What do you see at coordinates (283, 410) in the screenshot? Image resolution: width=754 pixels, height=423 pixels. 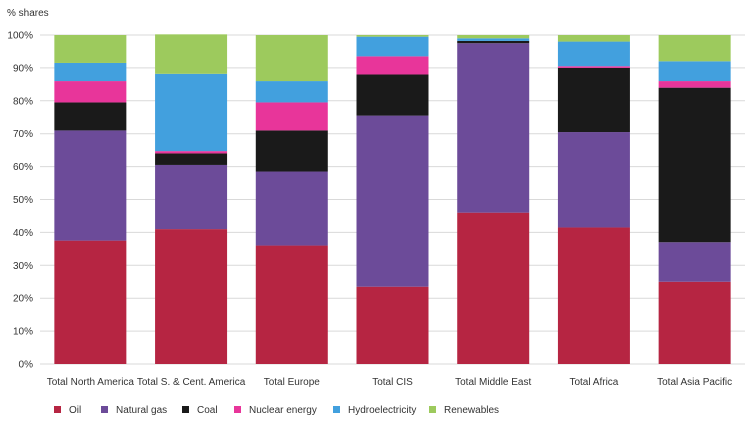 I see `legend-label: Nuclear energy` at bounding box center [283, 410].